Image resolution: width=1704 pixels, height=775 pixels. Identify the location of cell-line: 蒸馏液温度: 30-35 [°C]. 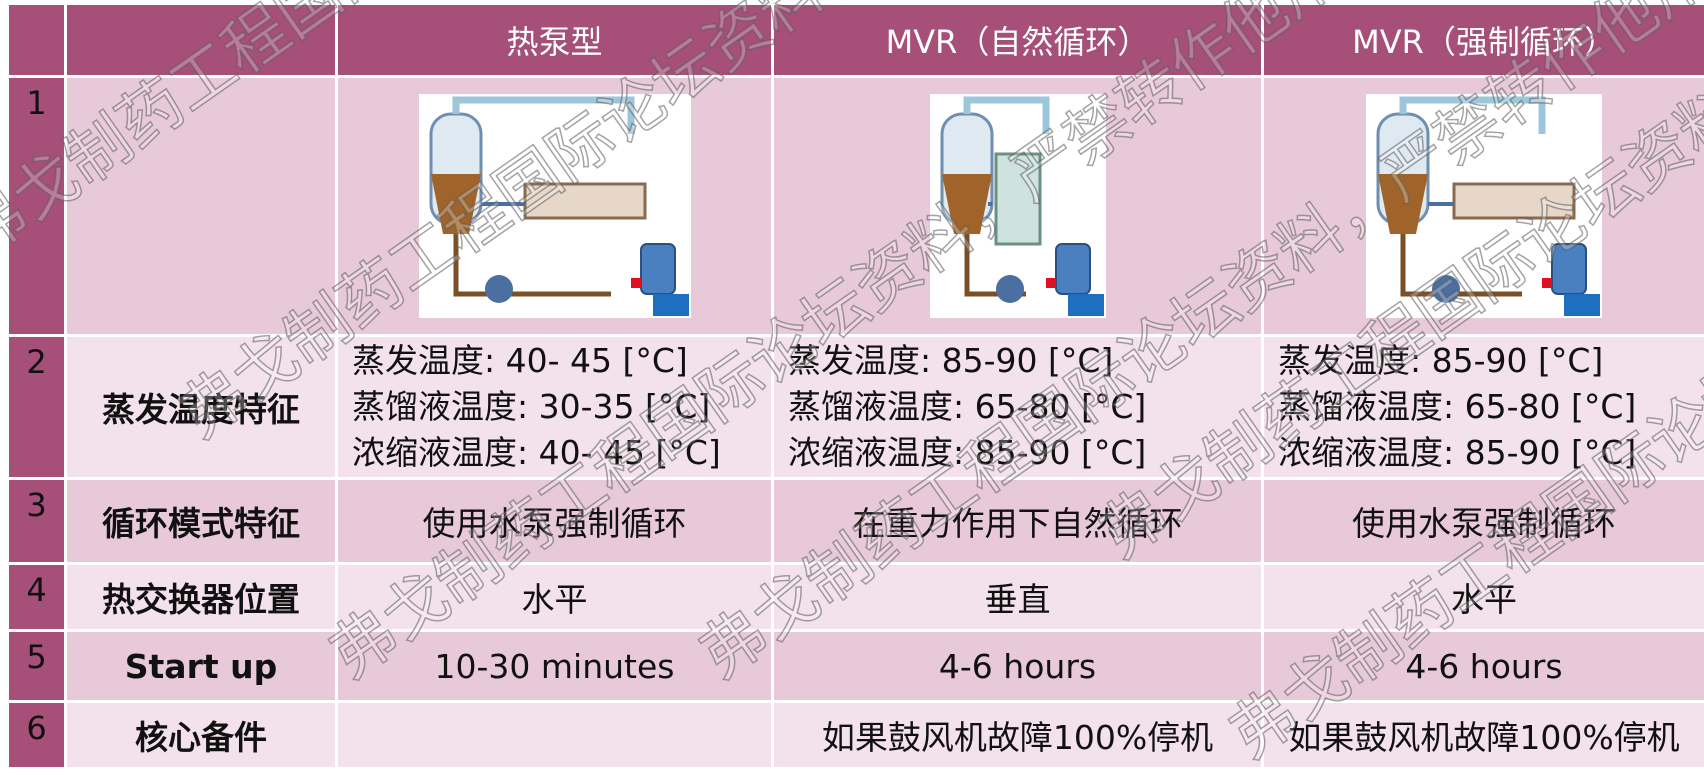
(531, 406).